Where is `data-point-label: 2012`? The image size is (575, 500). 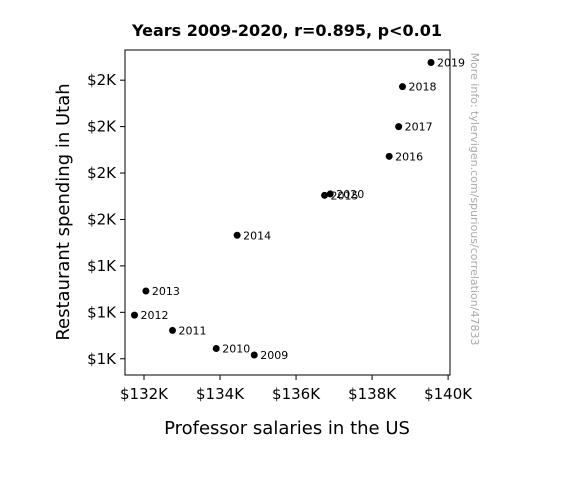 data-point-label: 2012 is located at coordinates (155, 315).